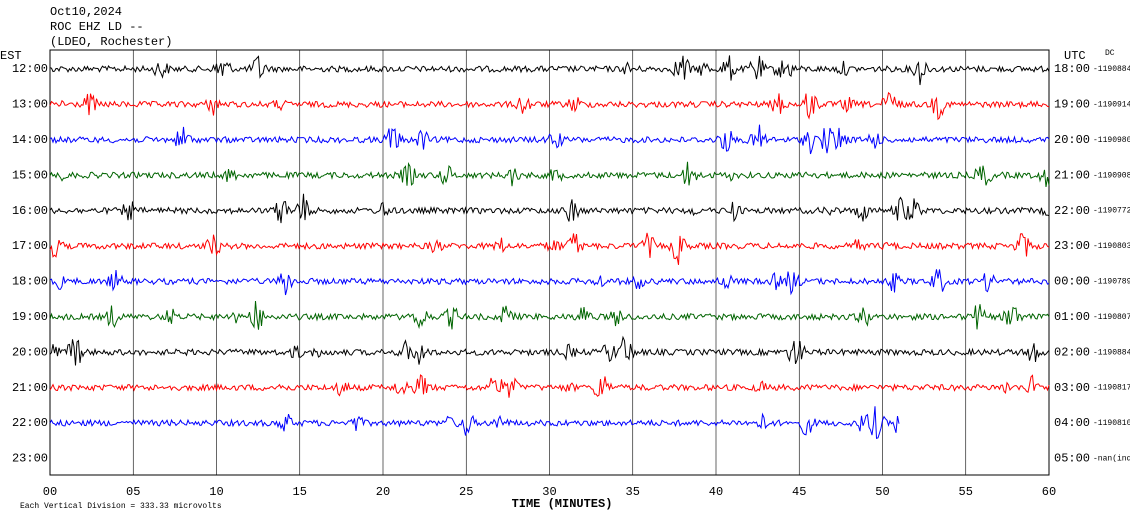 This screenshot has height=519, width=1130. What do you see at coordinates (1111, 459) in the screenshot?
I see `dc-offset: -nan(ind` at bounding box center [1111, 459].